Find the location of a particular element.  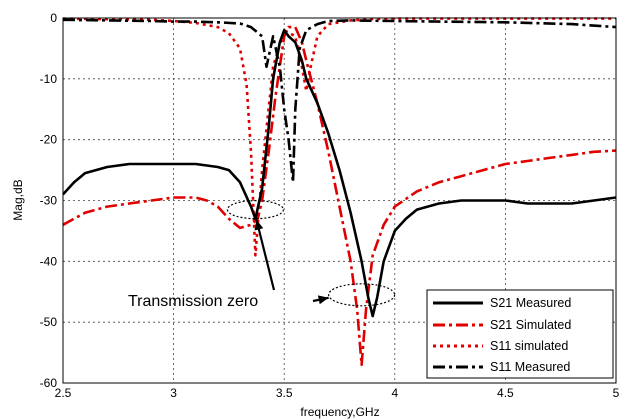

annotation-ellipse-right is located at coordinates (362, 295).